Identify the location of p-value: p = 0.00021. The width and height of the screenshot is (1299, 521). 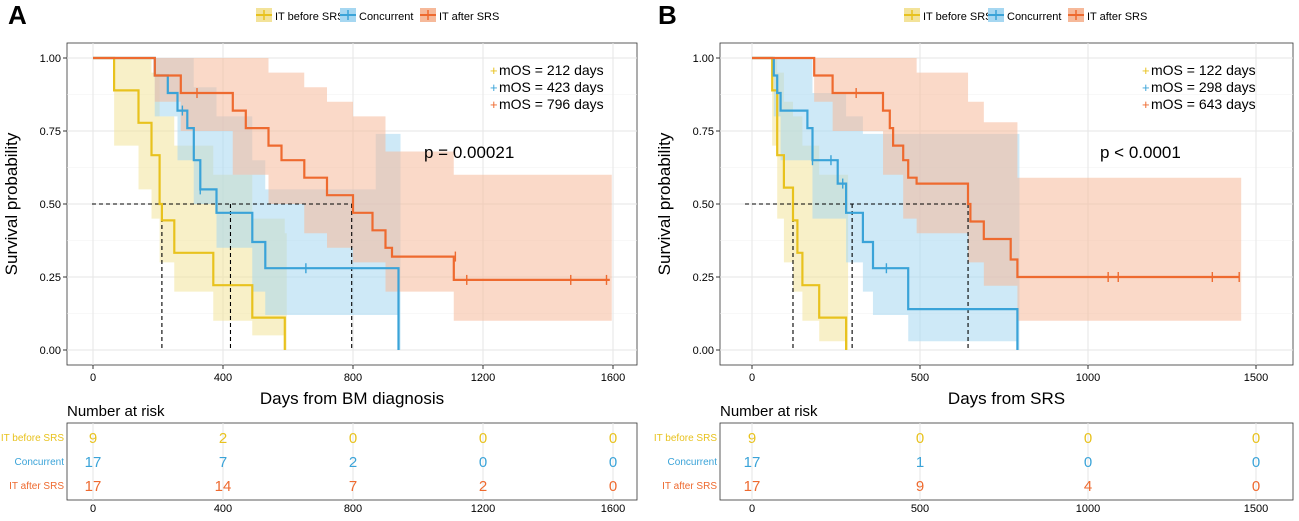
(469, 152).